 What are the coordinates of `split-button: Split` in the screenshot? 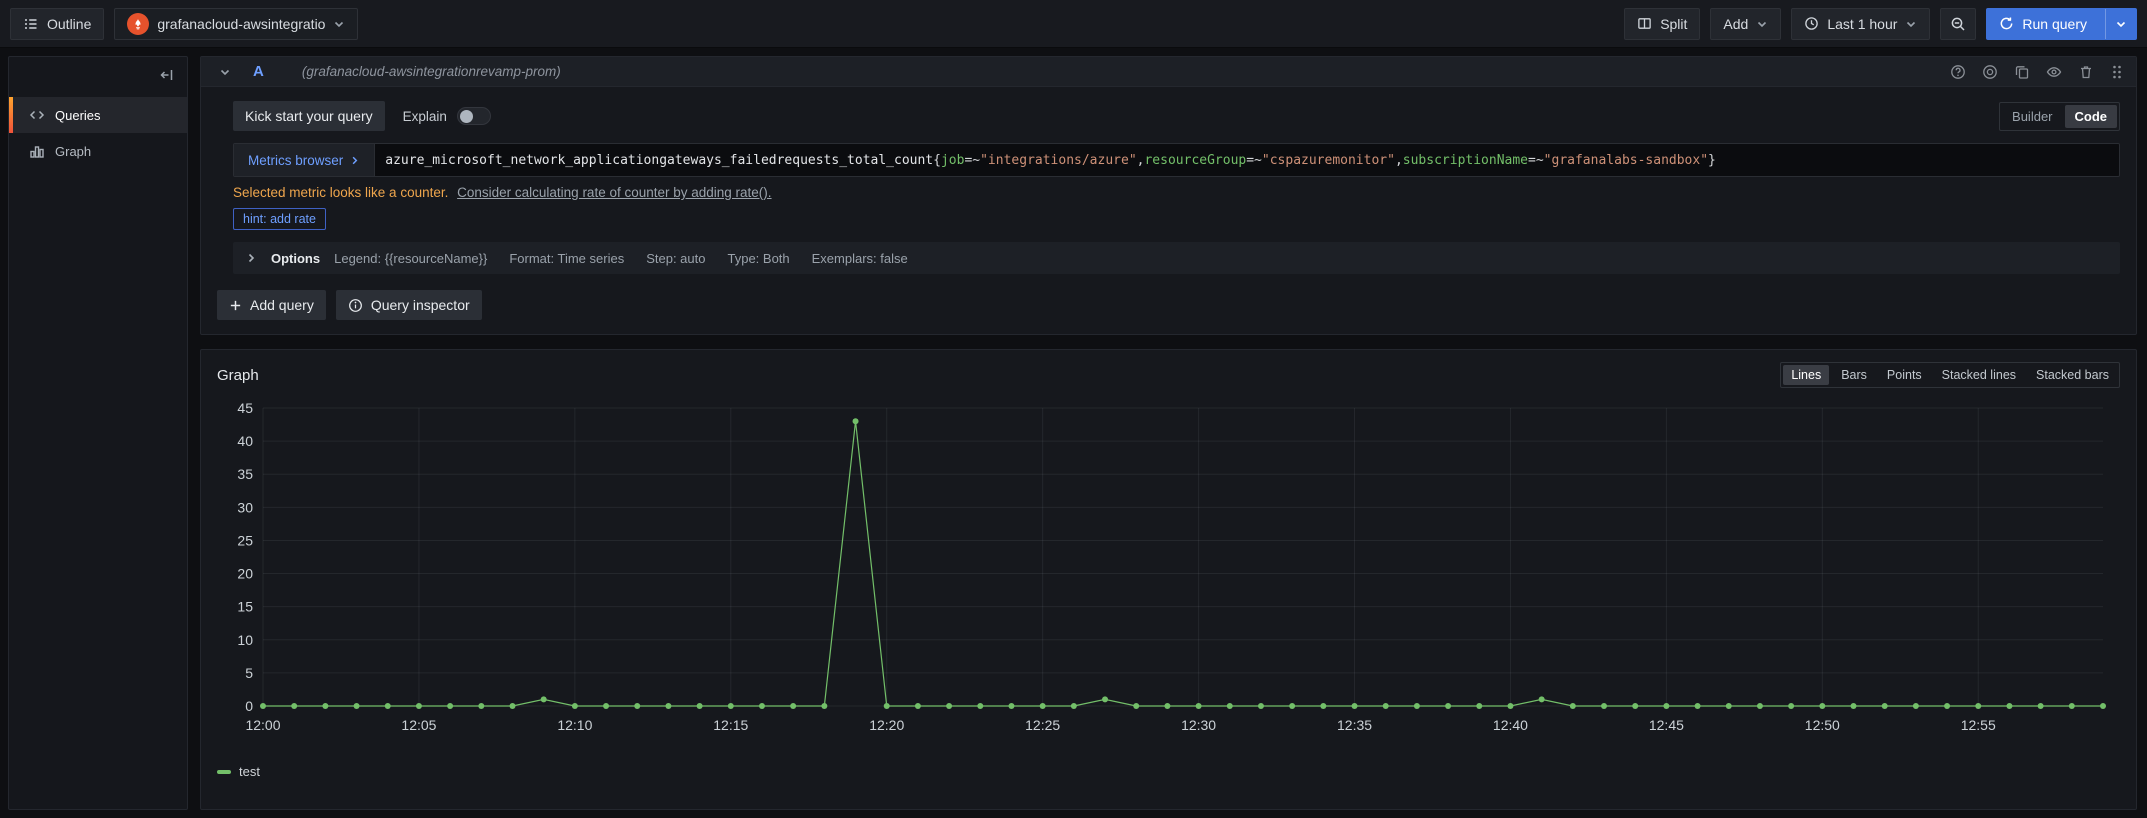 It's located at (1662, 23).